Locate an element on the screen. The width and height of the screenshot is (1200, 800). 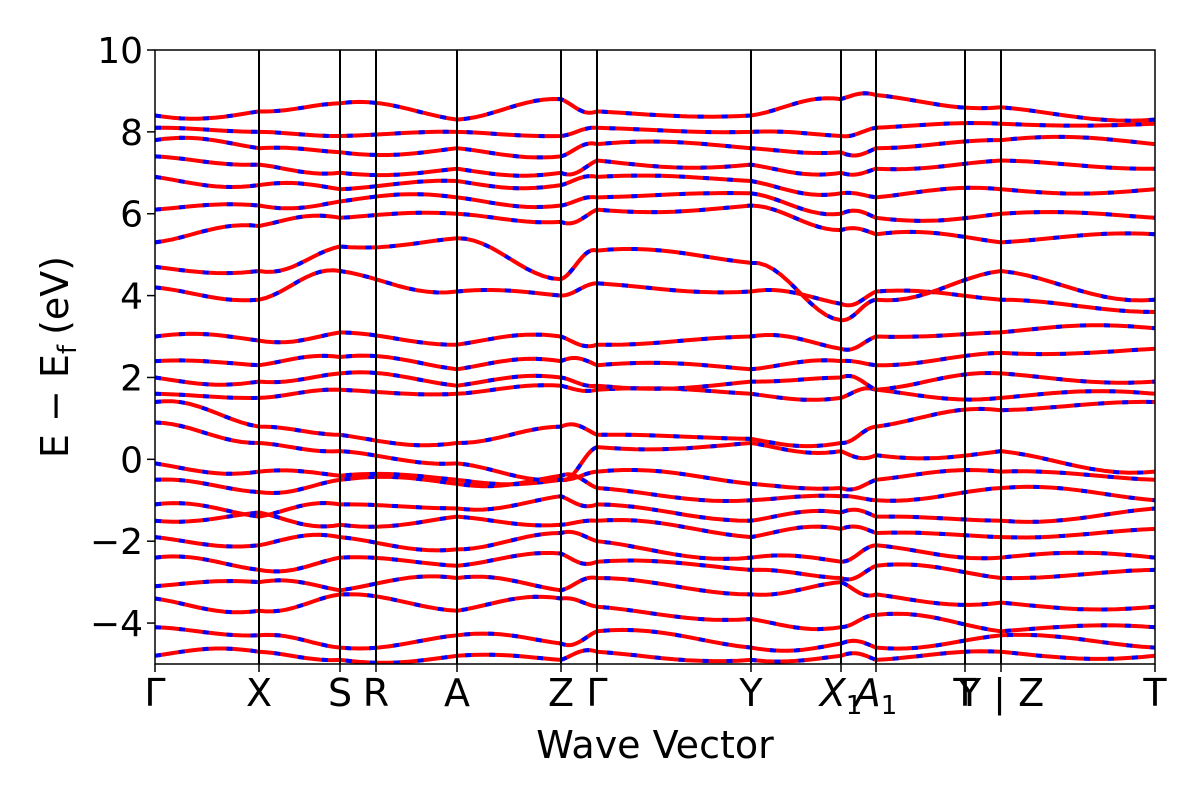
y-axis-ticks: −4 −2 0 2 4 6 8 10 is located at coordinates (122, 338).